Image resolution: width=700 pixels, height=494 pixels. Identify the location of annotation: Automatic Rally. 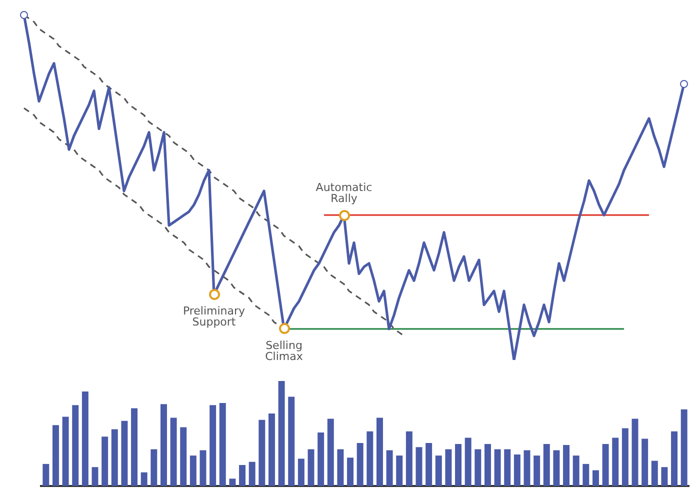
(344, 193).